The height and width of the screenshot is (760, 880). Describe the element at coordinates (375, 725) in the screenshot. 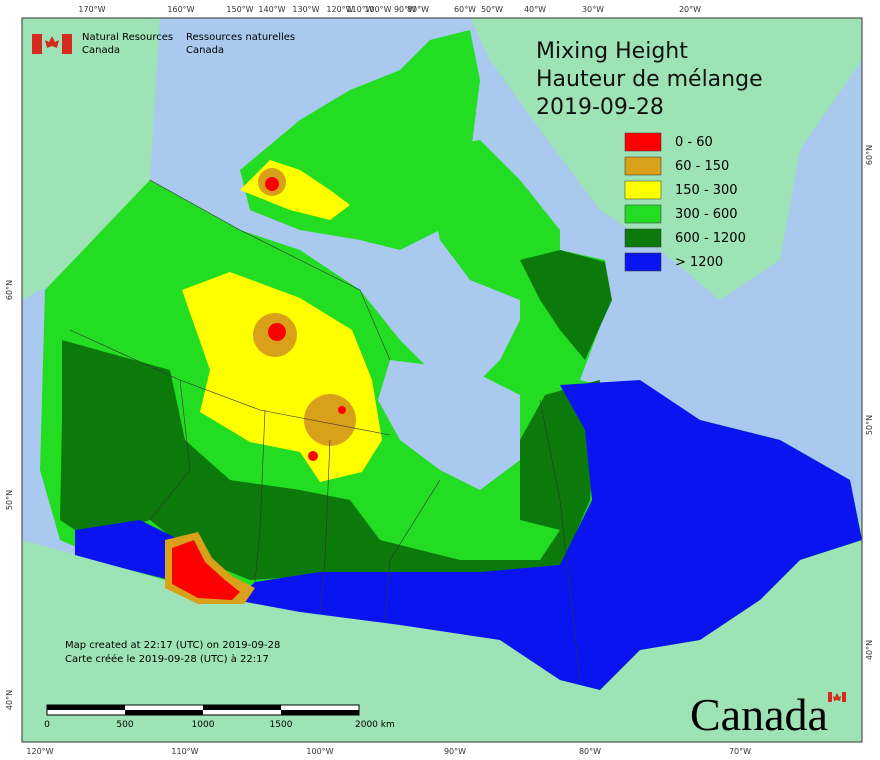

I see `scale-label: 2000 km` at that location.